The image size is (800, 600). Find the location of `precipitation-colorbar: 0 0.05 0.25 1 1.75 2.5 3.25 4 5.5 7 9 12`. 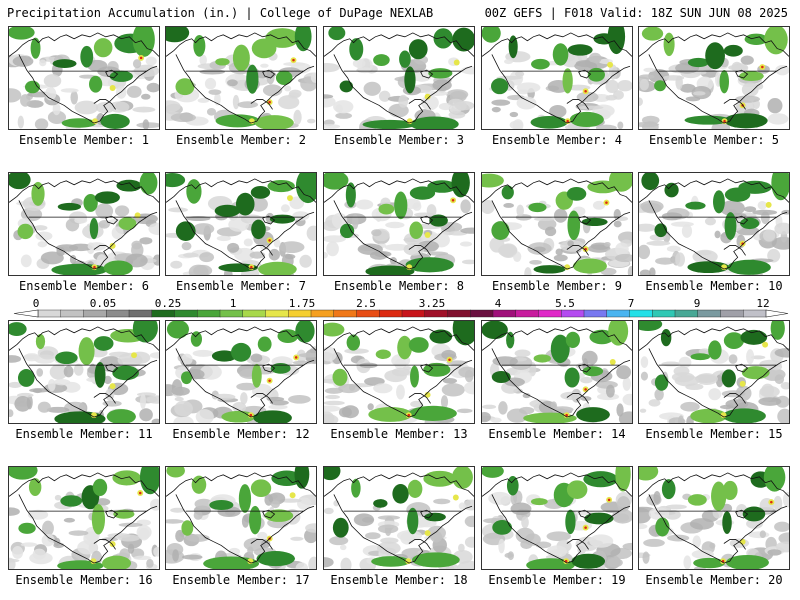

precipitation-colorbar: 0 0.05 0.25 1 1.75 2.5 3.25 4 5.5 7 9 12 is located at coordinates (401, 308).